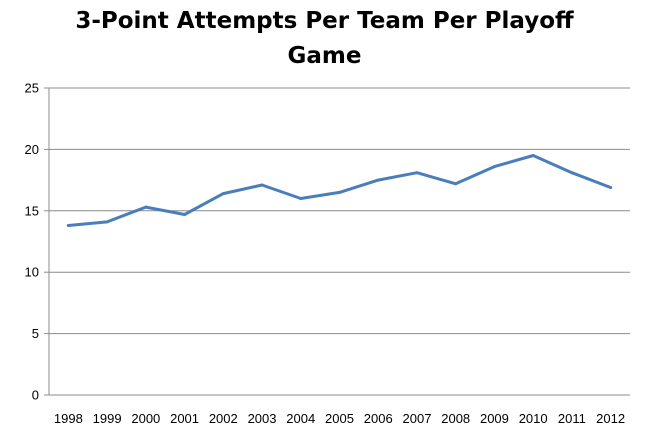 Image resolution: width=649 pixels, height=434 pixels. What do you see at coordinates (533, 156) in the screenshot?
I see `data-point-2010` at bounding box center [533, 156].